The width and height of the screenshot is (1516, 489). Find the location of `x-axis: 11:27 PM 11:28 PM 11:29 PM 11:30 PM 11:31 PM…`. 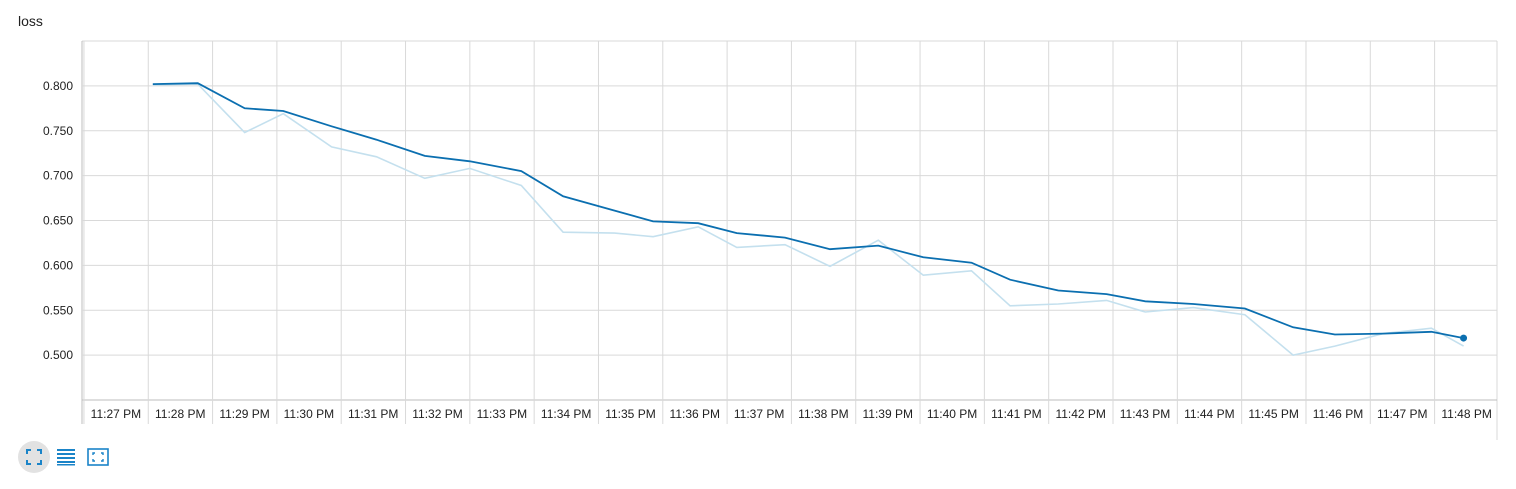

x-axis: 11:27 PM 11:28 PM 11:29 PM 11:30 PM 11:31 PM… is located at coordinates (791, 414).